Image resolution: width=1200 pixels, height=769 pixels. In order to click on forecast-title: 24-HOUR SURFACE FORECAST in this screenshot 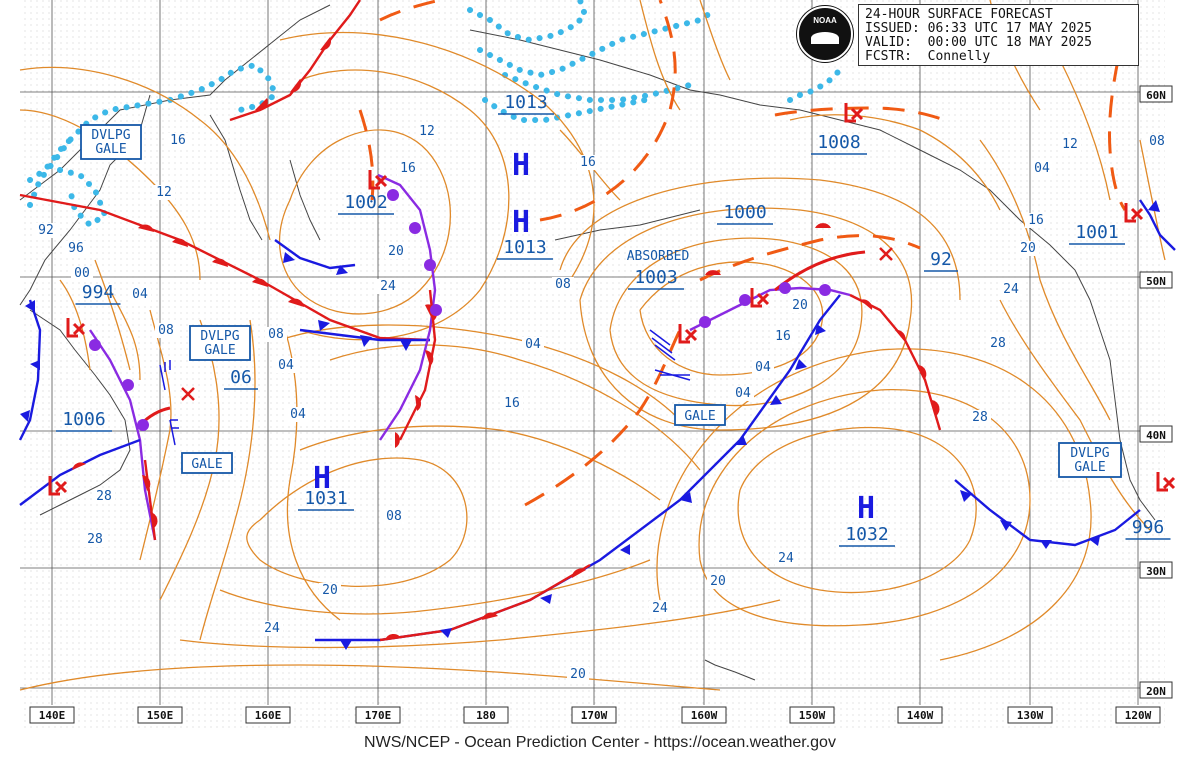, I will do `click(959, 14)`.